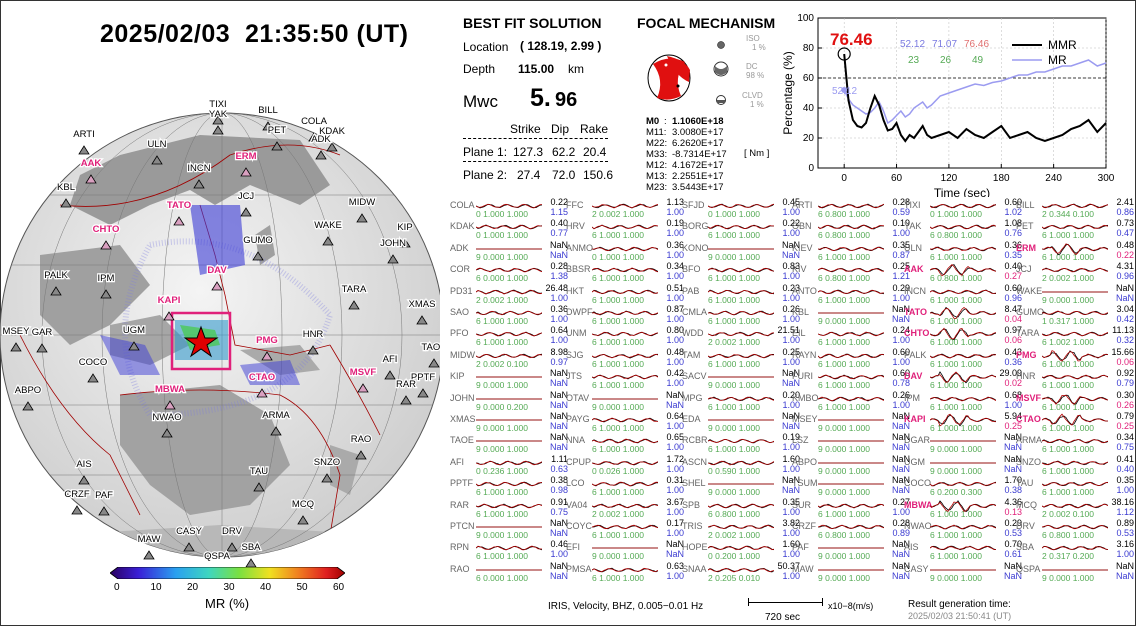  What do you see at coordinates (959, 604) in the screenshot?
I see `generation-label: Result generation time:` at bounding box center [959, 604].